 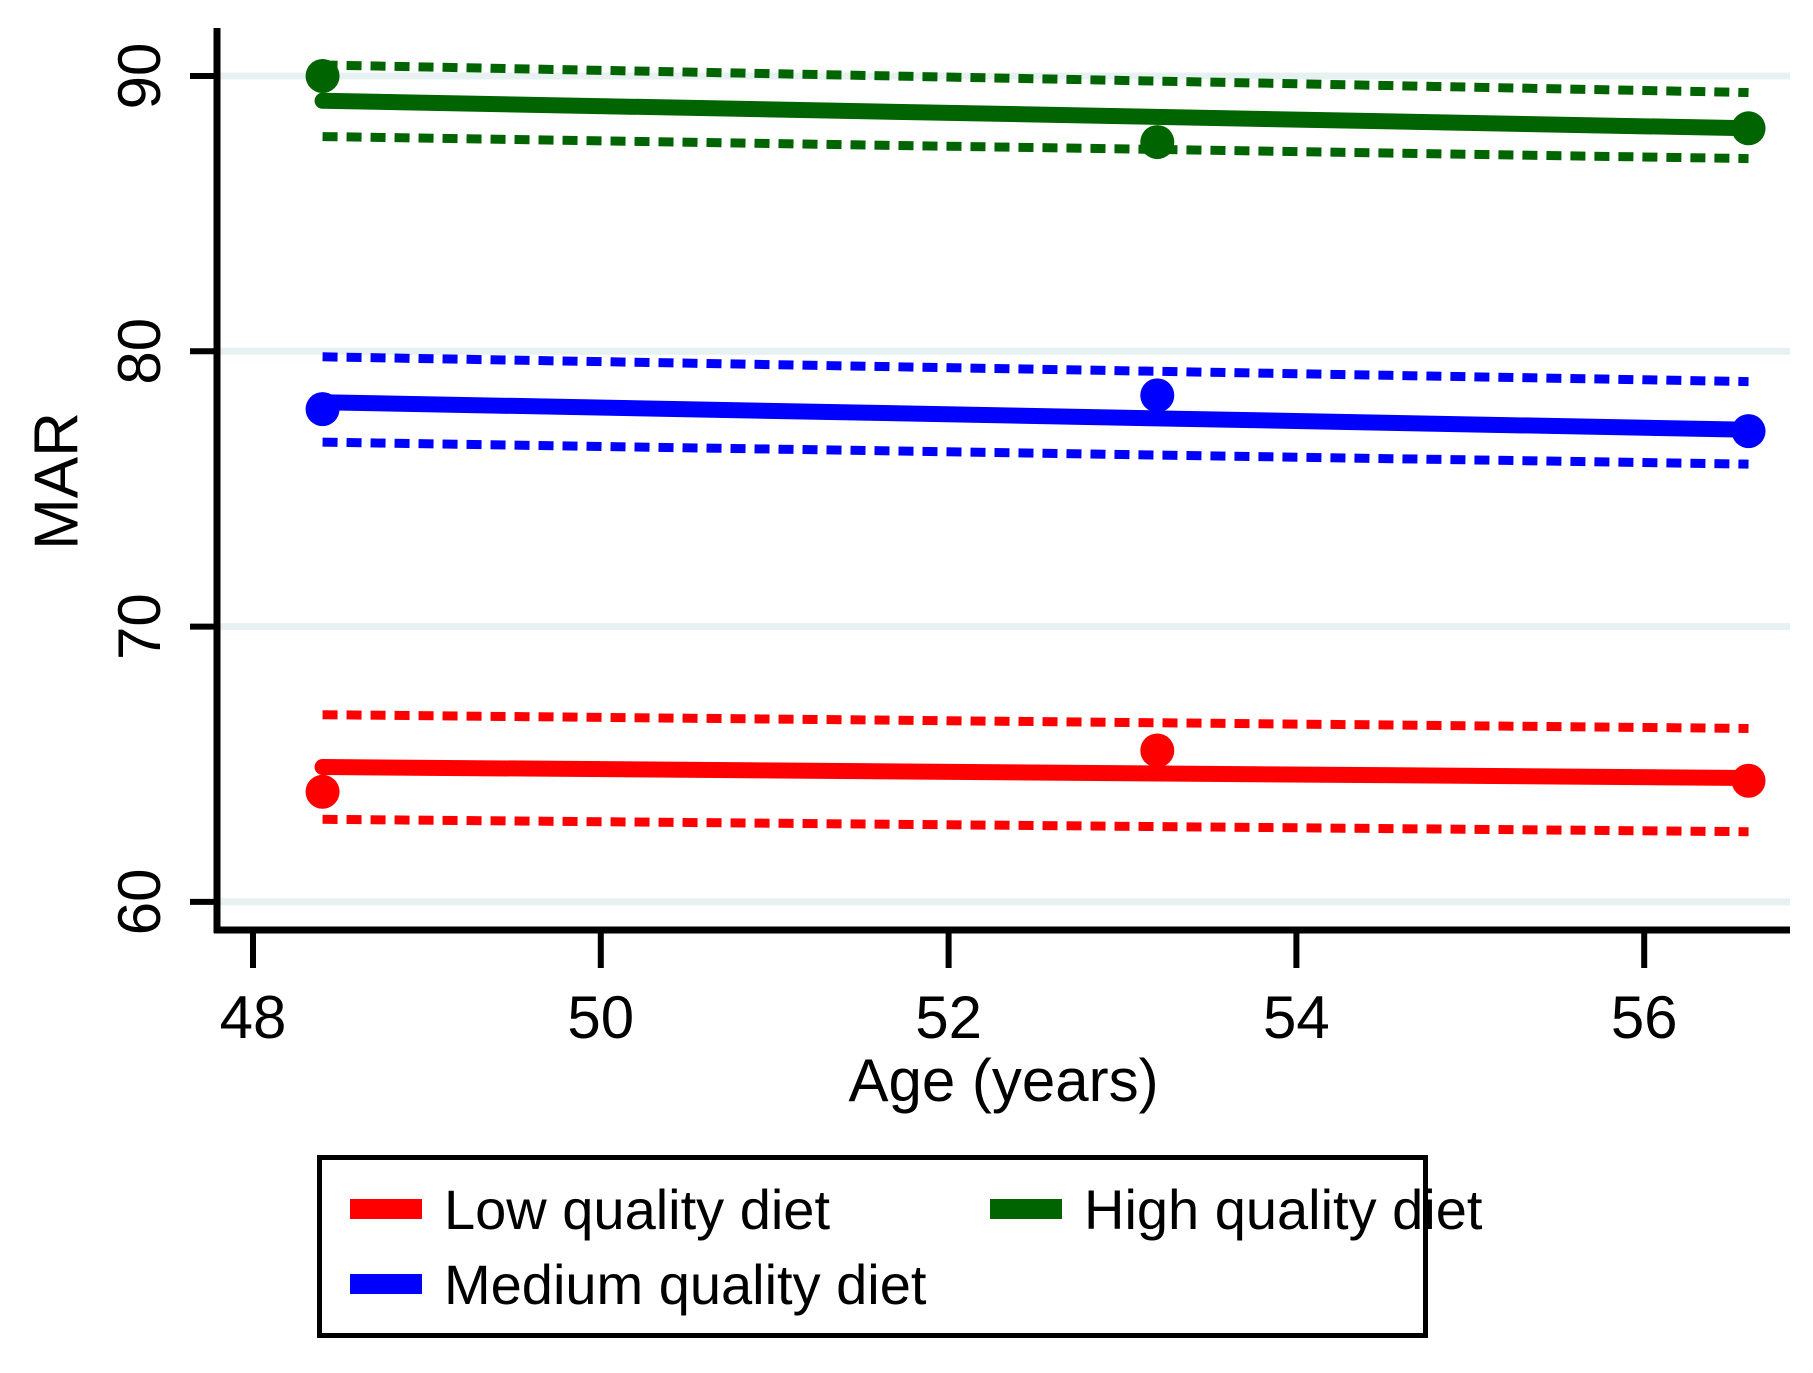 What do you see at coordinates (600, 1017) in the screenshot?
I see `x-tick-label: 50` at bounding box center [600, 1017].